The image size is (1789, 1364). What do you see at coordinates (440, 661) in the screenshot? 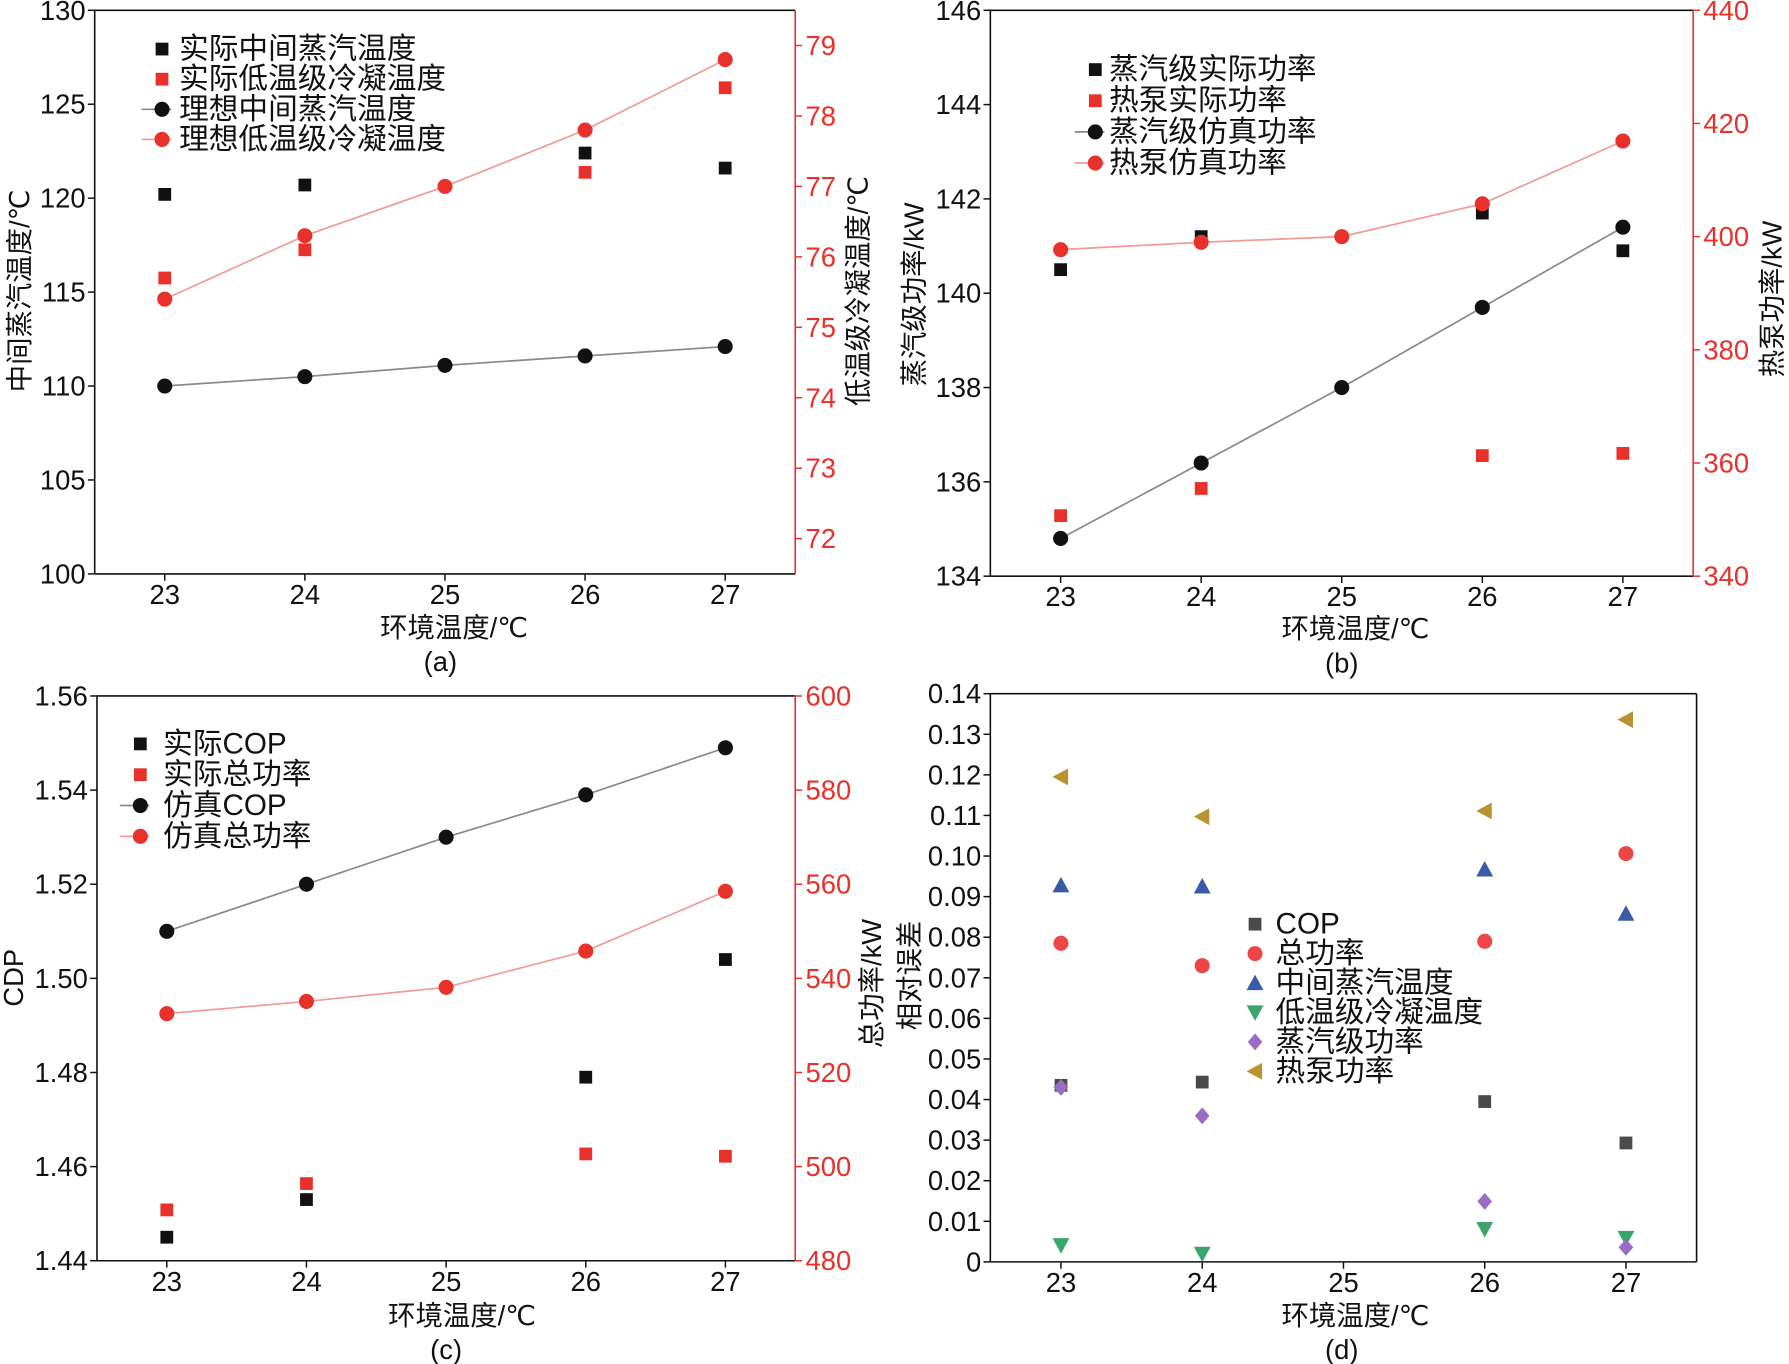
I see `panel-caption: (a)` at bounding box center [440, 661].